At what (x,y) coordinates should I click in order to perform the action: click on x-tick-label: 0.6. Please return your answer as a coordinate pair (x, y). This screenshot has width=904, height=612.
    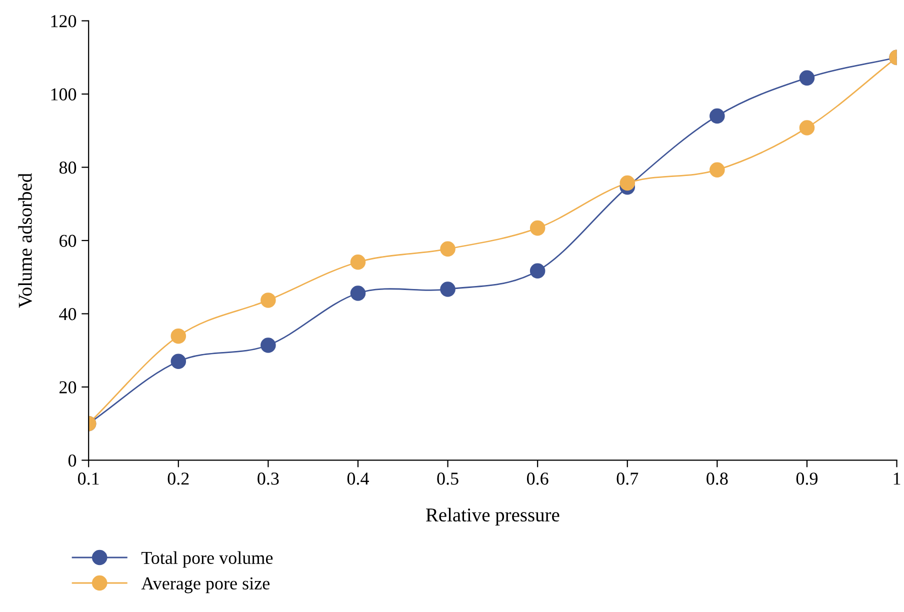
    Looking at the image, I should click on (537, 478).